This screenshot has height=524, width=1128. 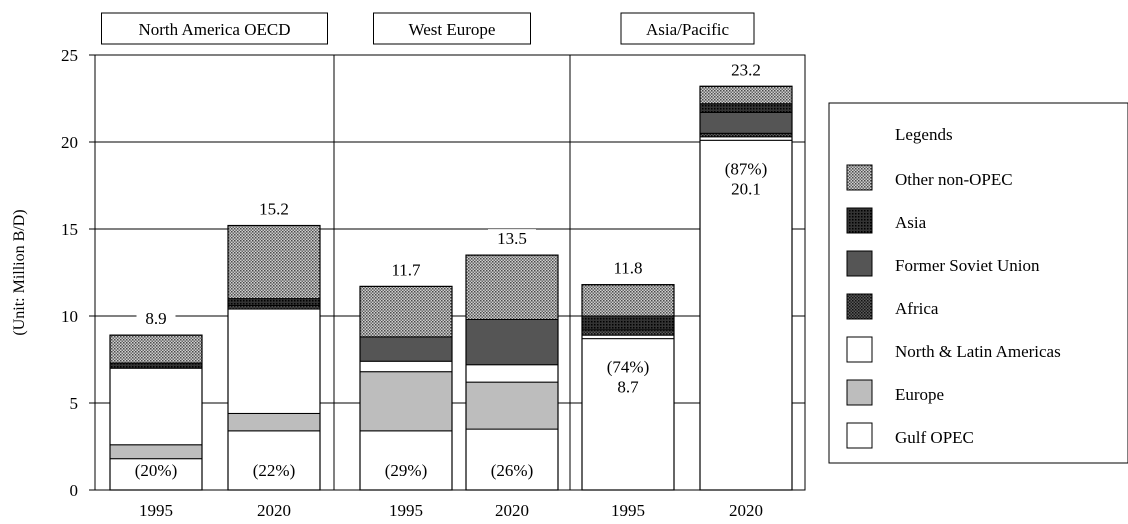 I want to click on legend-label: Africa, so click(x=917, y=308).